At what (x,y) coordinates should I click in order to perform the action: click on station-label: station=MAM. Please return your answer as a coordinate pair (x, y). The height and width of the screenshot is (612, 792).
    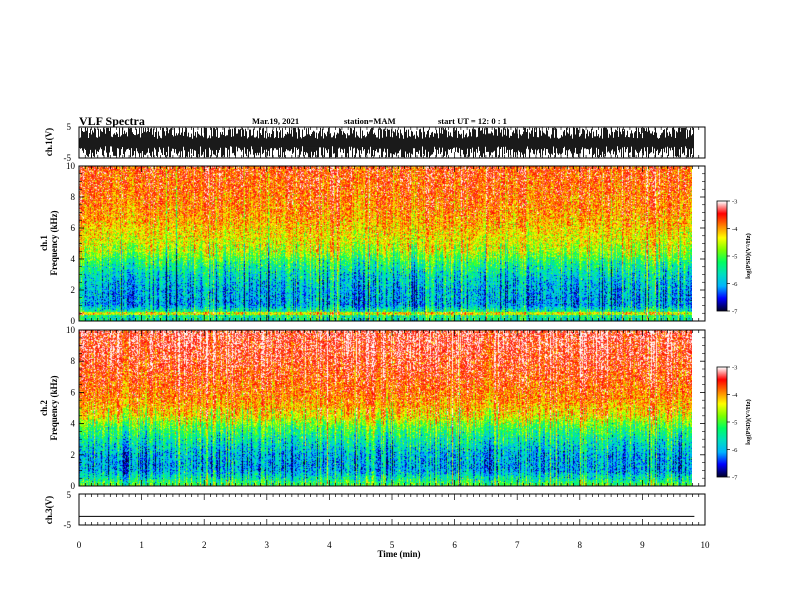
    Looking at the image, I should click on (370, 121).